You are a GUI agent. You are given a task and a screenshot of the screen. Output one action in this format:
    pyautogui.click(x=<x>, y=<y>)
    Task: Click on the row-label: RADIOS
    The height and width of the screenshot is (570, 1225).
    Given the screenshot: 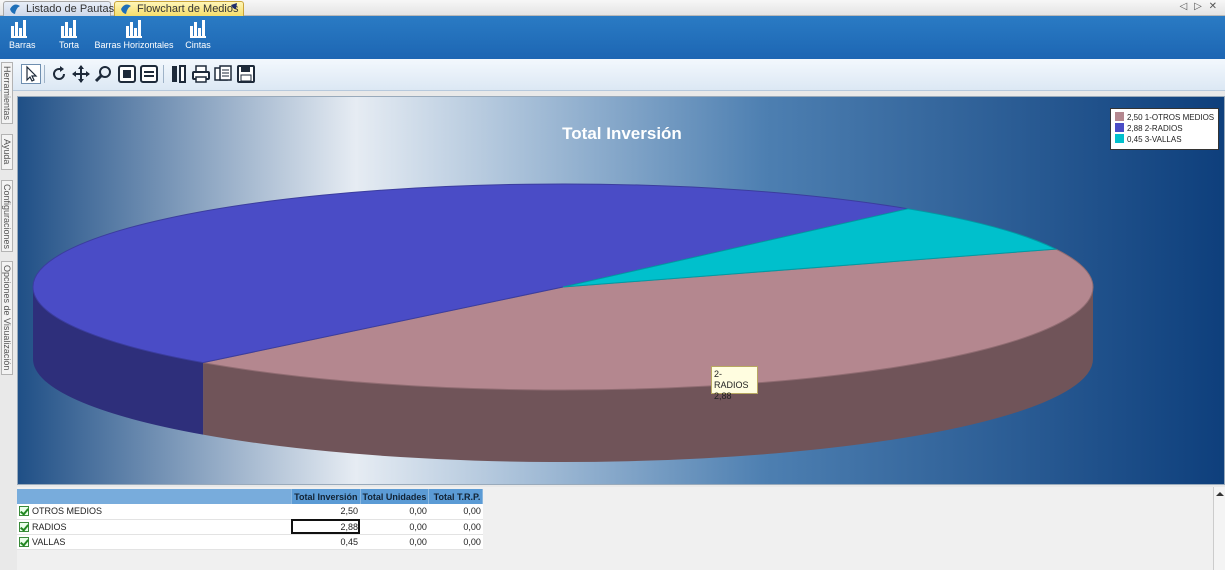 What is the action you would take?
    pyautogui.click(x=49, y=526)
    